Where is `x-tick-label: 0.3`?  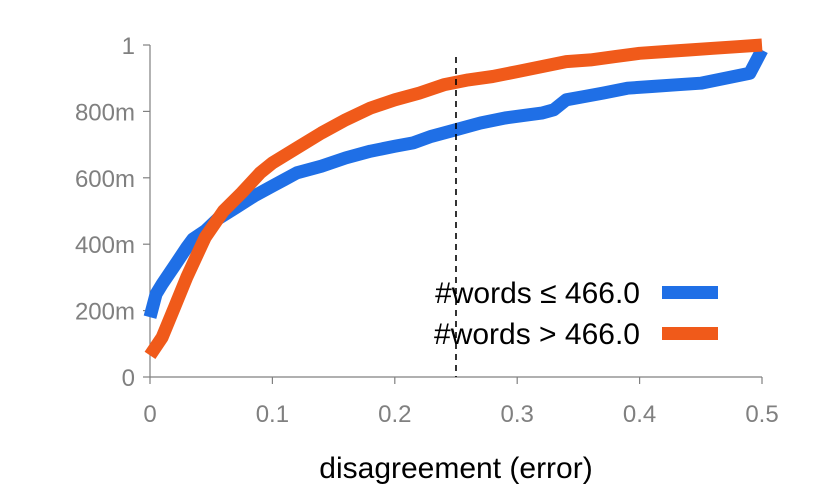
x-tick-label: 0.3 is located at coordinates (517, 414).